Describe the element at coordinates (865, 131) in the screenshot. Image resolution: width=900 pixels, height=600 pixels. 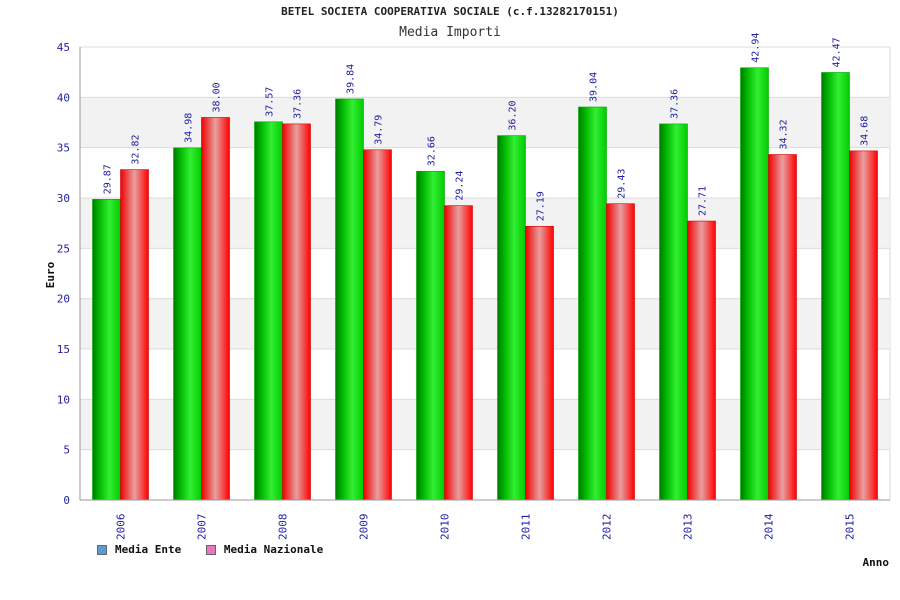
I see `data-label-media-nazionale: 34.68` at that location.